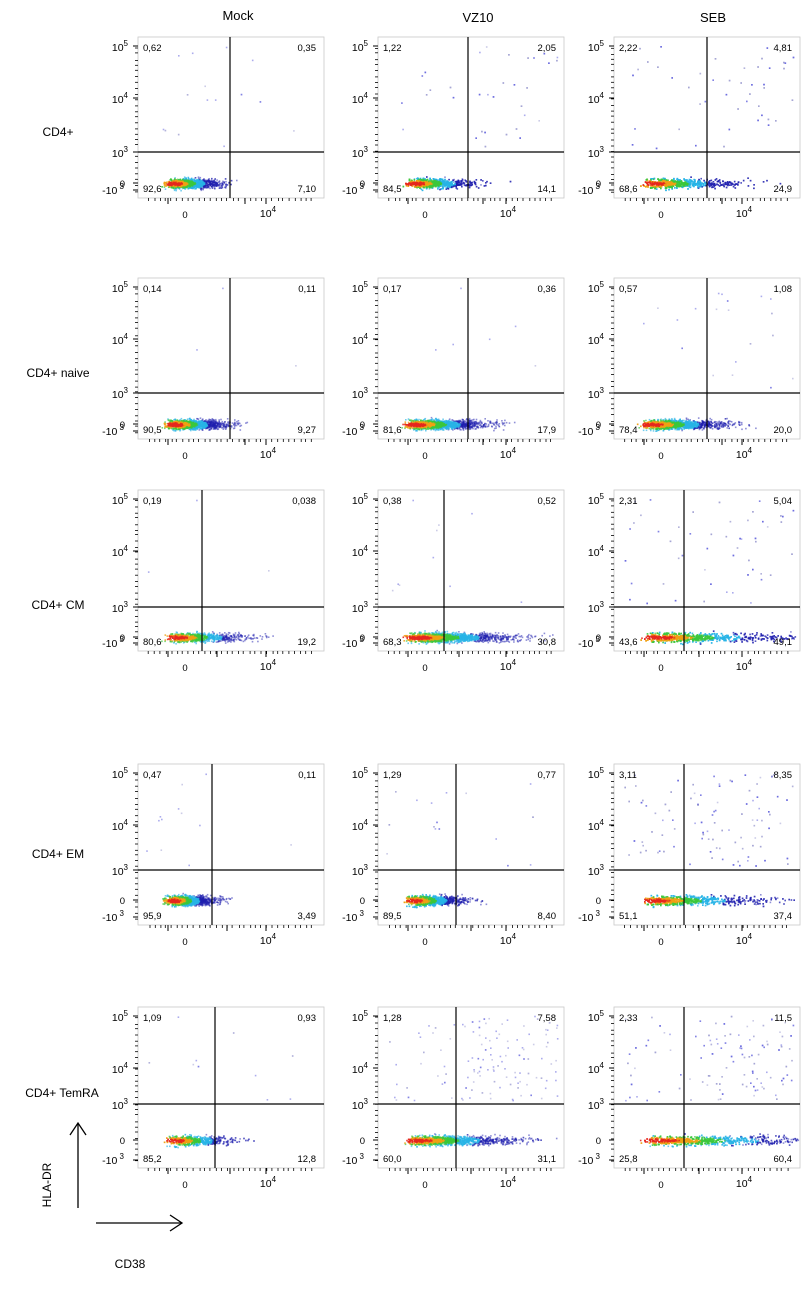 Image resolution: width=806 pixels, height=1293 pixels. Describe the element at coordinates (152, 48) in the screenshot. I see `quadrant-value-upper-left: 0,62` at that location.